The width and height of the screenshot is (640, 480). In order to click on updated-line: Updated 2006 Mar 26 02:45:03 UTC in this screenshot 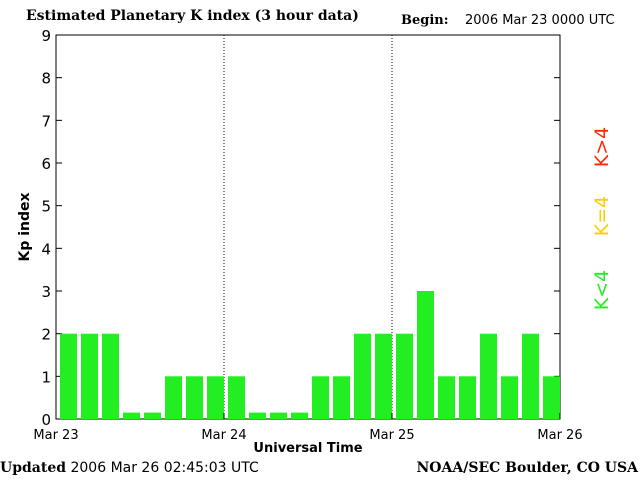, I will do `click(129, 468)`.